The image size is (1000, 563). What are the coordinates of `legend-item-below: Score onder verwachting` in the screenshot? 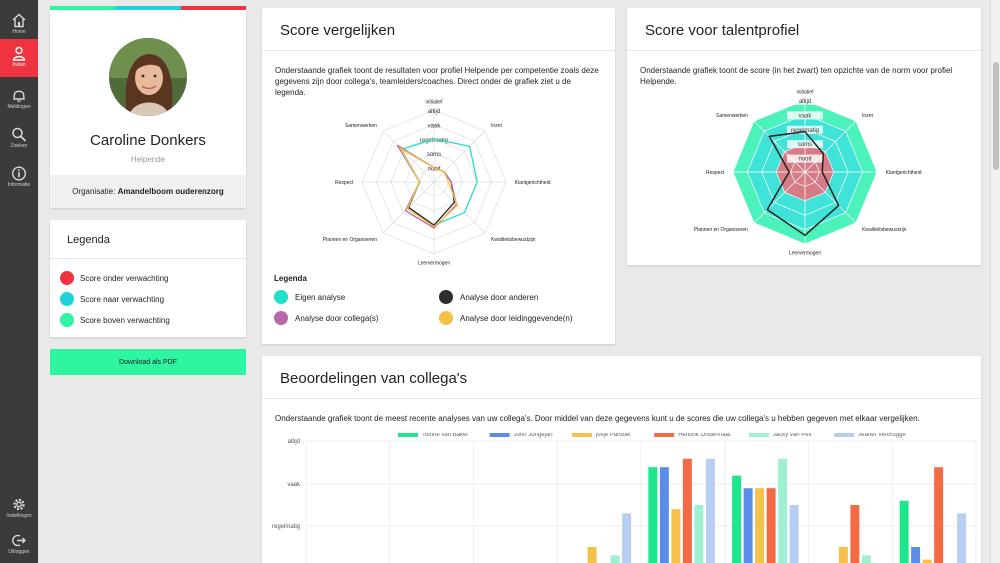 It's located at (114, 278).